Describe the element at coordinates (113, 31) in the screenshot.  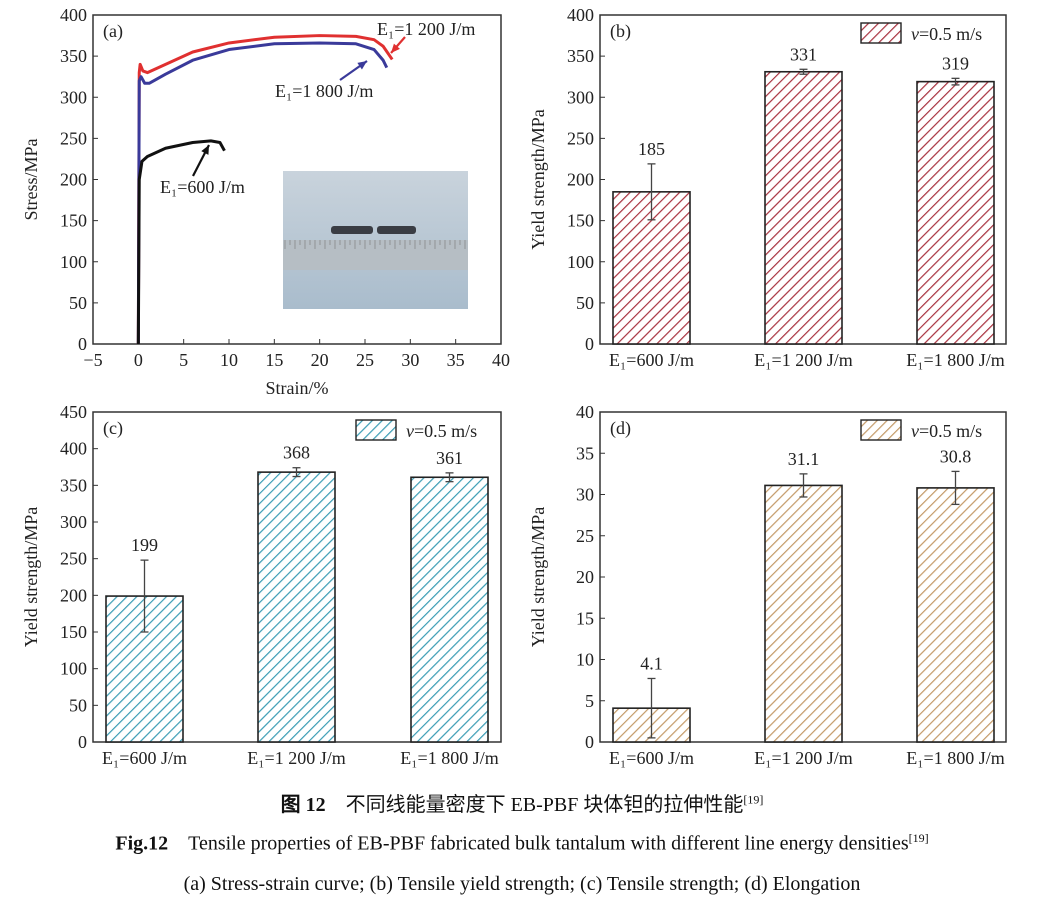
I see `panel-label: (a)` at that location.